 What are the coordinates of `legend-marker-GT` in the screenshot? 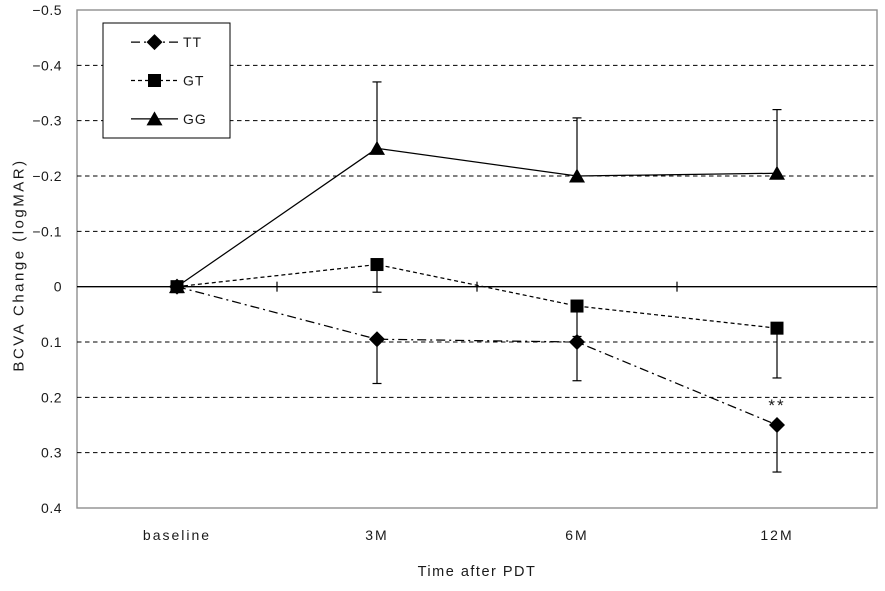 It's located at (154, 80).